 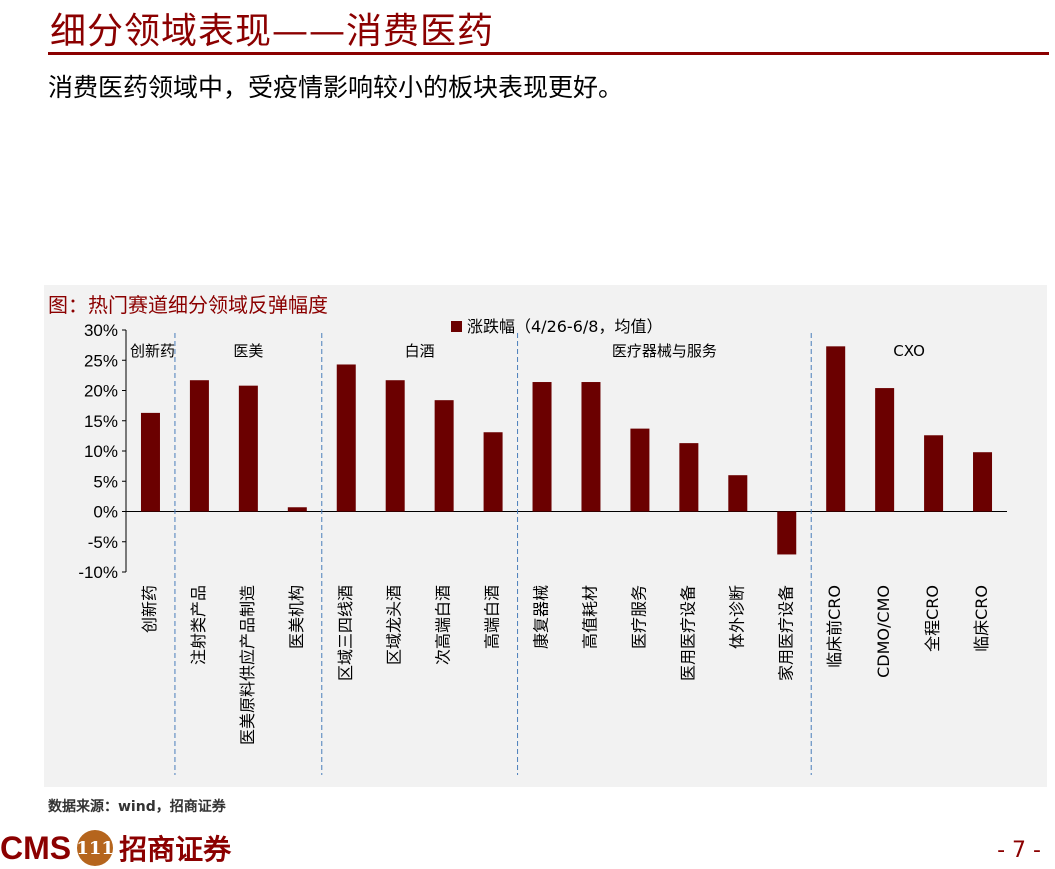 What do you see at coordinates (101, 330) in the screenshot?
I see `y-tick-label: 30%` at bounding box center [101, 330].